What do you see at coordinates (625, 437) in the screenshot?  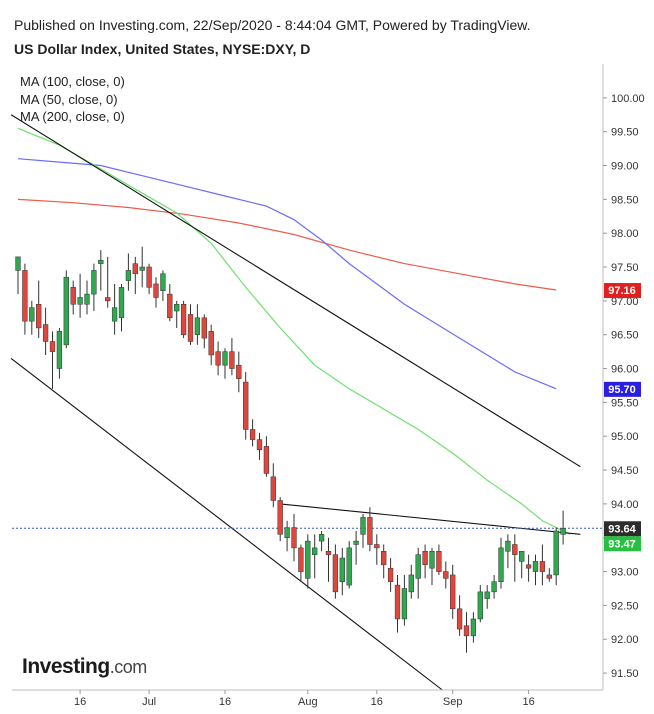 I see `y-tick-label: 95.00` at bounding box center [625, 437].